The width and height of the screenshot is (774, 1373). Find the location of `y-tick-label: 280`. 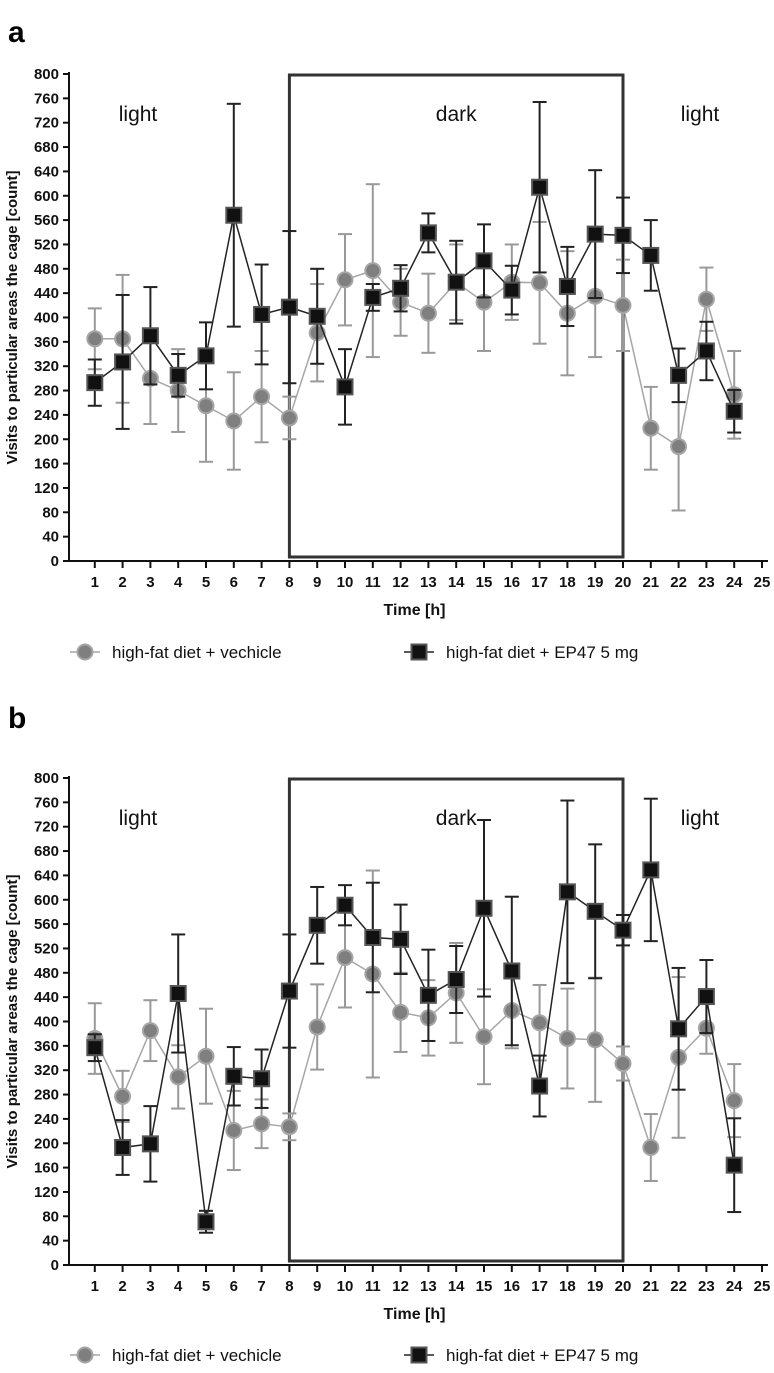

y-tick-label: 280 is located at coordinates (46, 391).